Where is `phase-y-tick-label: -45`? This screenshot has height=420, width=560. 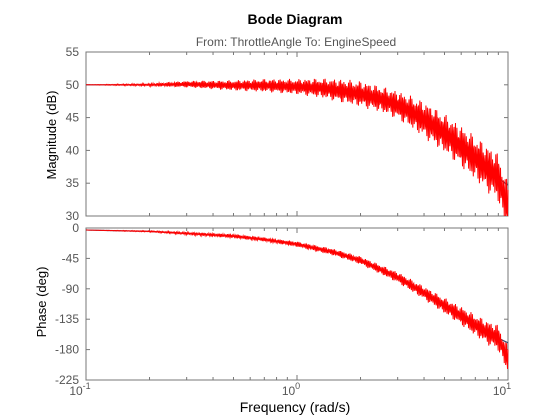 phase-y-tick-label: -45 is located at coordinates (71, 258).